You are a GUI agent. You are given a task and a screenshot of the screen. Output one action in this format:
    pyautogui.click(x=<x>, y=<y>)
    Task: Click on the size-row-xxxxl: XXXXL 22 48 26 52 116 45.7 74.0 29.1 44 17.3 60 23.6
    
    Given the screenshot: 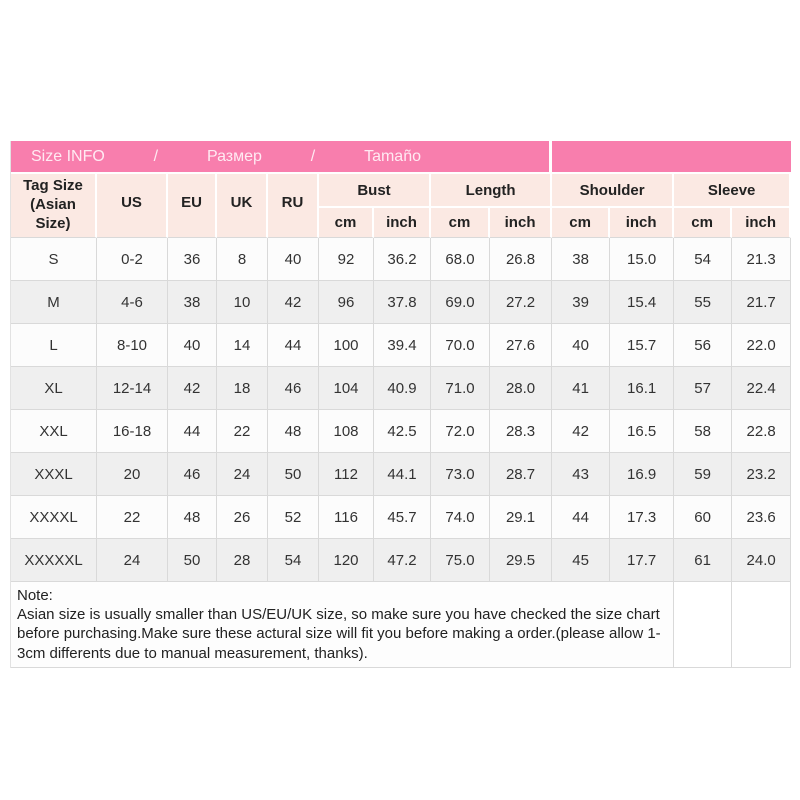 What is the action you would take?
    pyautogui.click(x=401, y=517)
    